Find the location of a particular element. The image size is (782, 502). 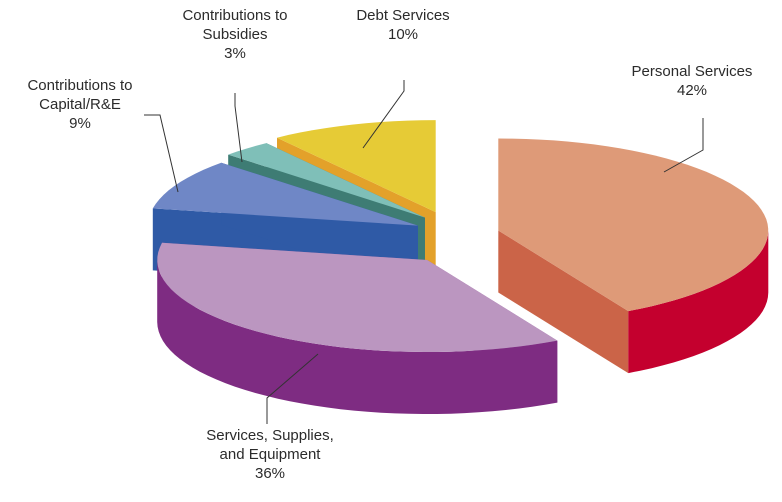

label-2: Services, Supplies, and Equipment 36% is located at coordinates (270, 454).